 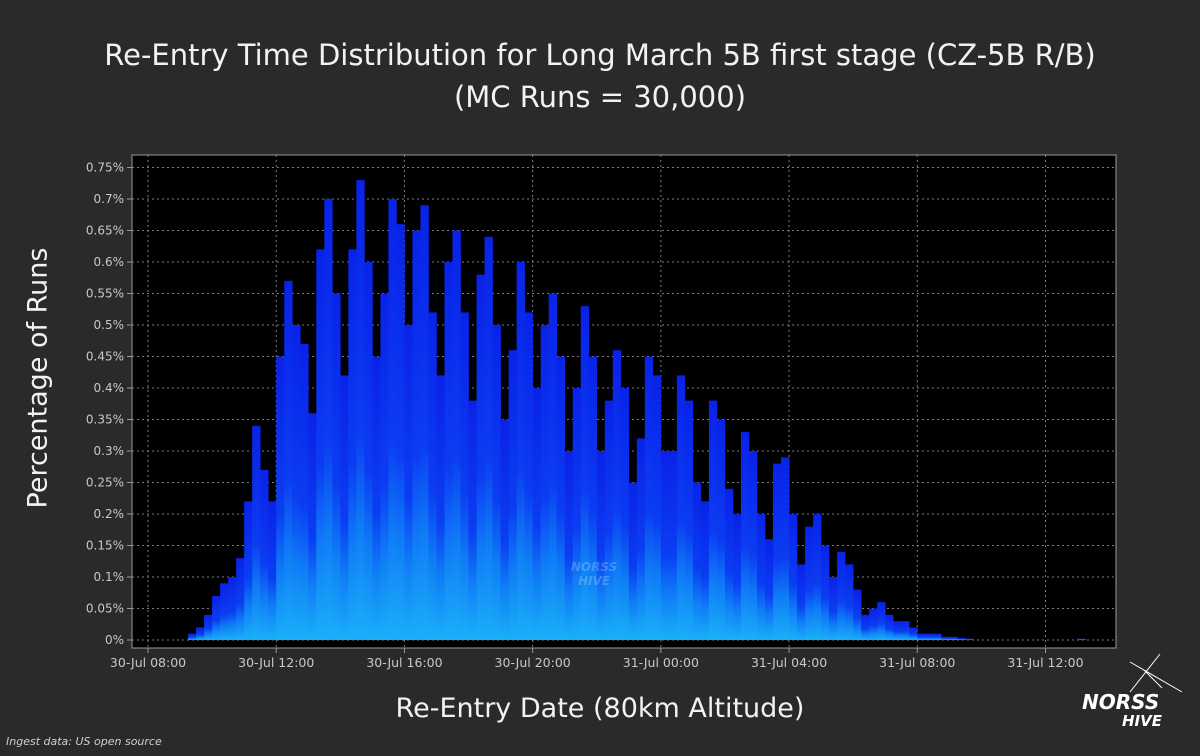 I want to click on y-tick-label: 0.45%, so click(x=105, y=357).